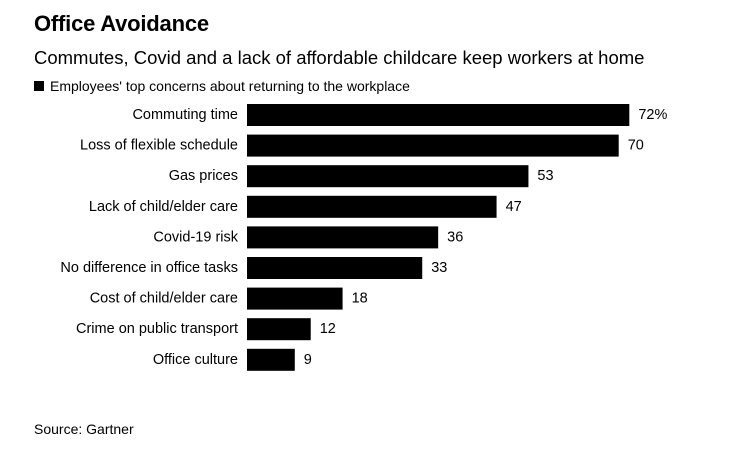 This screenshot has height=461, width=736. What do you see at coordinates (328, 329) in the screenshot?
I see `value-label: 12` at bounding box center [328, 329].